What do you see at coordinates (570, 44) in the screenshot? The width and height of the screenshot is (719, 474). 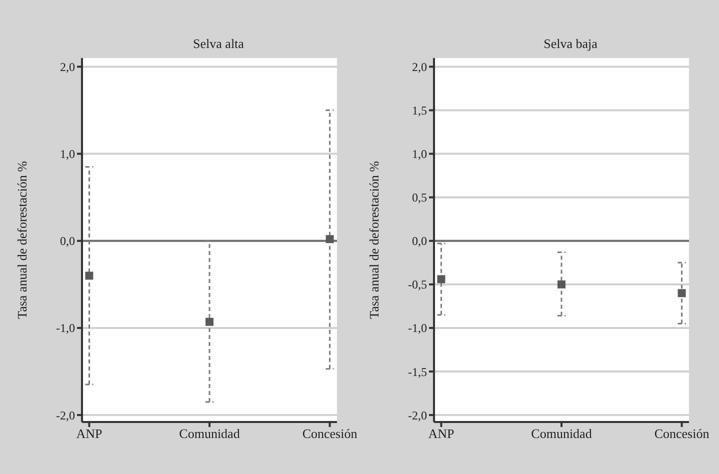 I see `chart-title: Selva baja` at bounding box center [570, 44].